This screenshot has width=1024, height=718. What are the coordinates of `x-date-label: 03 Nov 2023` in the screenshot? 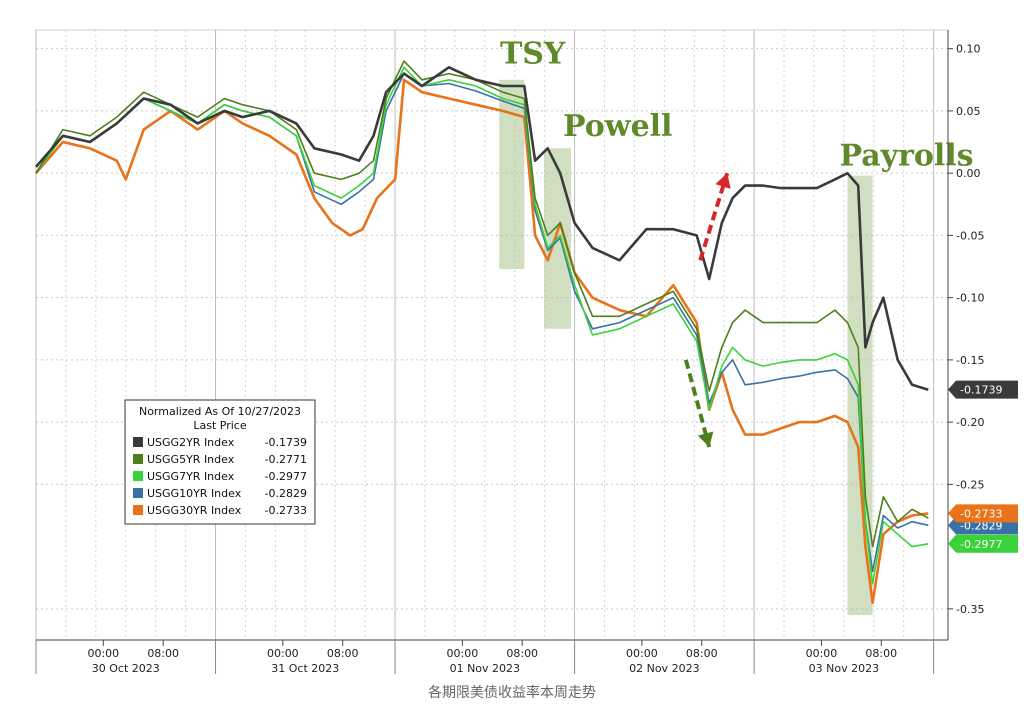 It's located at (844, 668).